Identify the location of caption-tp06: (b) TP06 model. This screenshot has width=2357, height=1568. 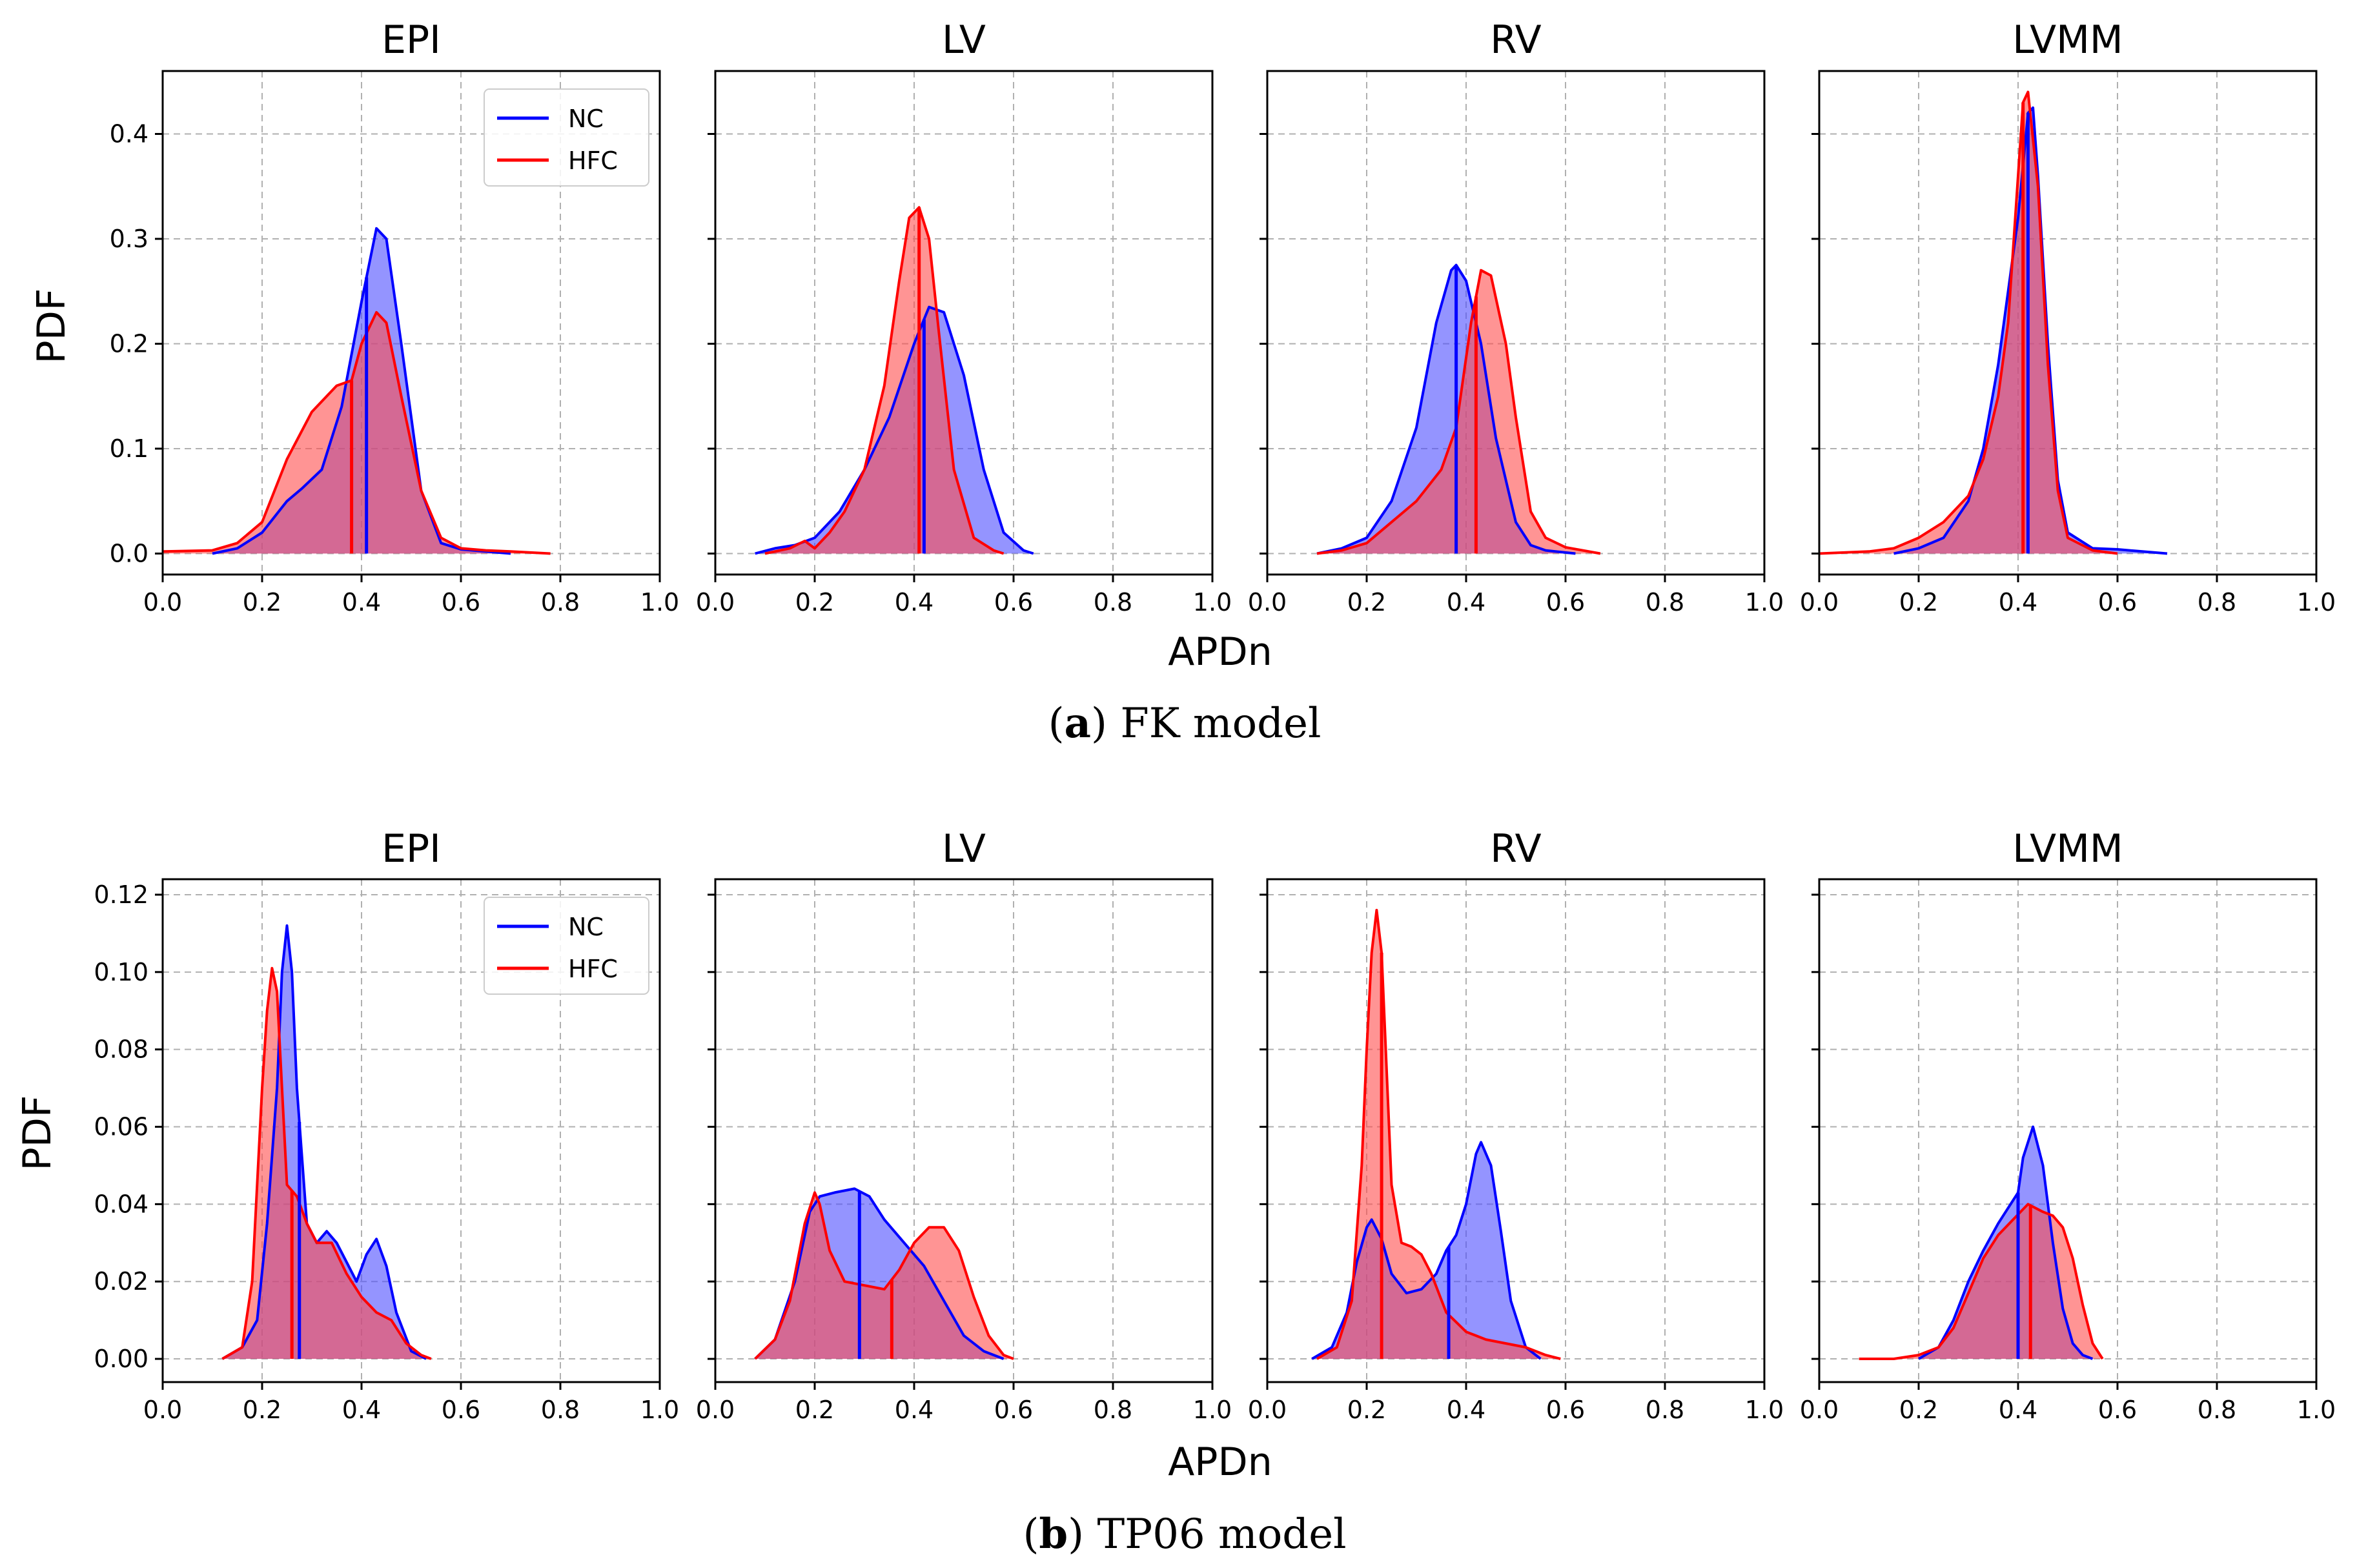
(1184, 1534).